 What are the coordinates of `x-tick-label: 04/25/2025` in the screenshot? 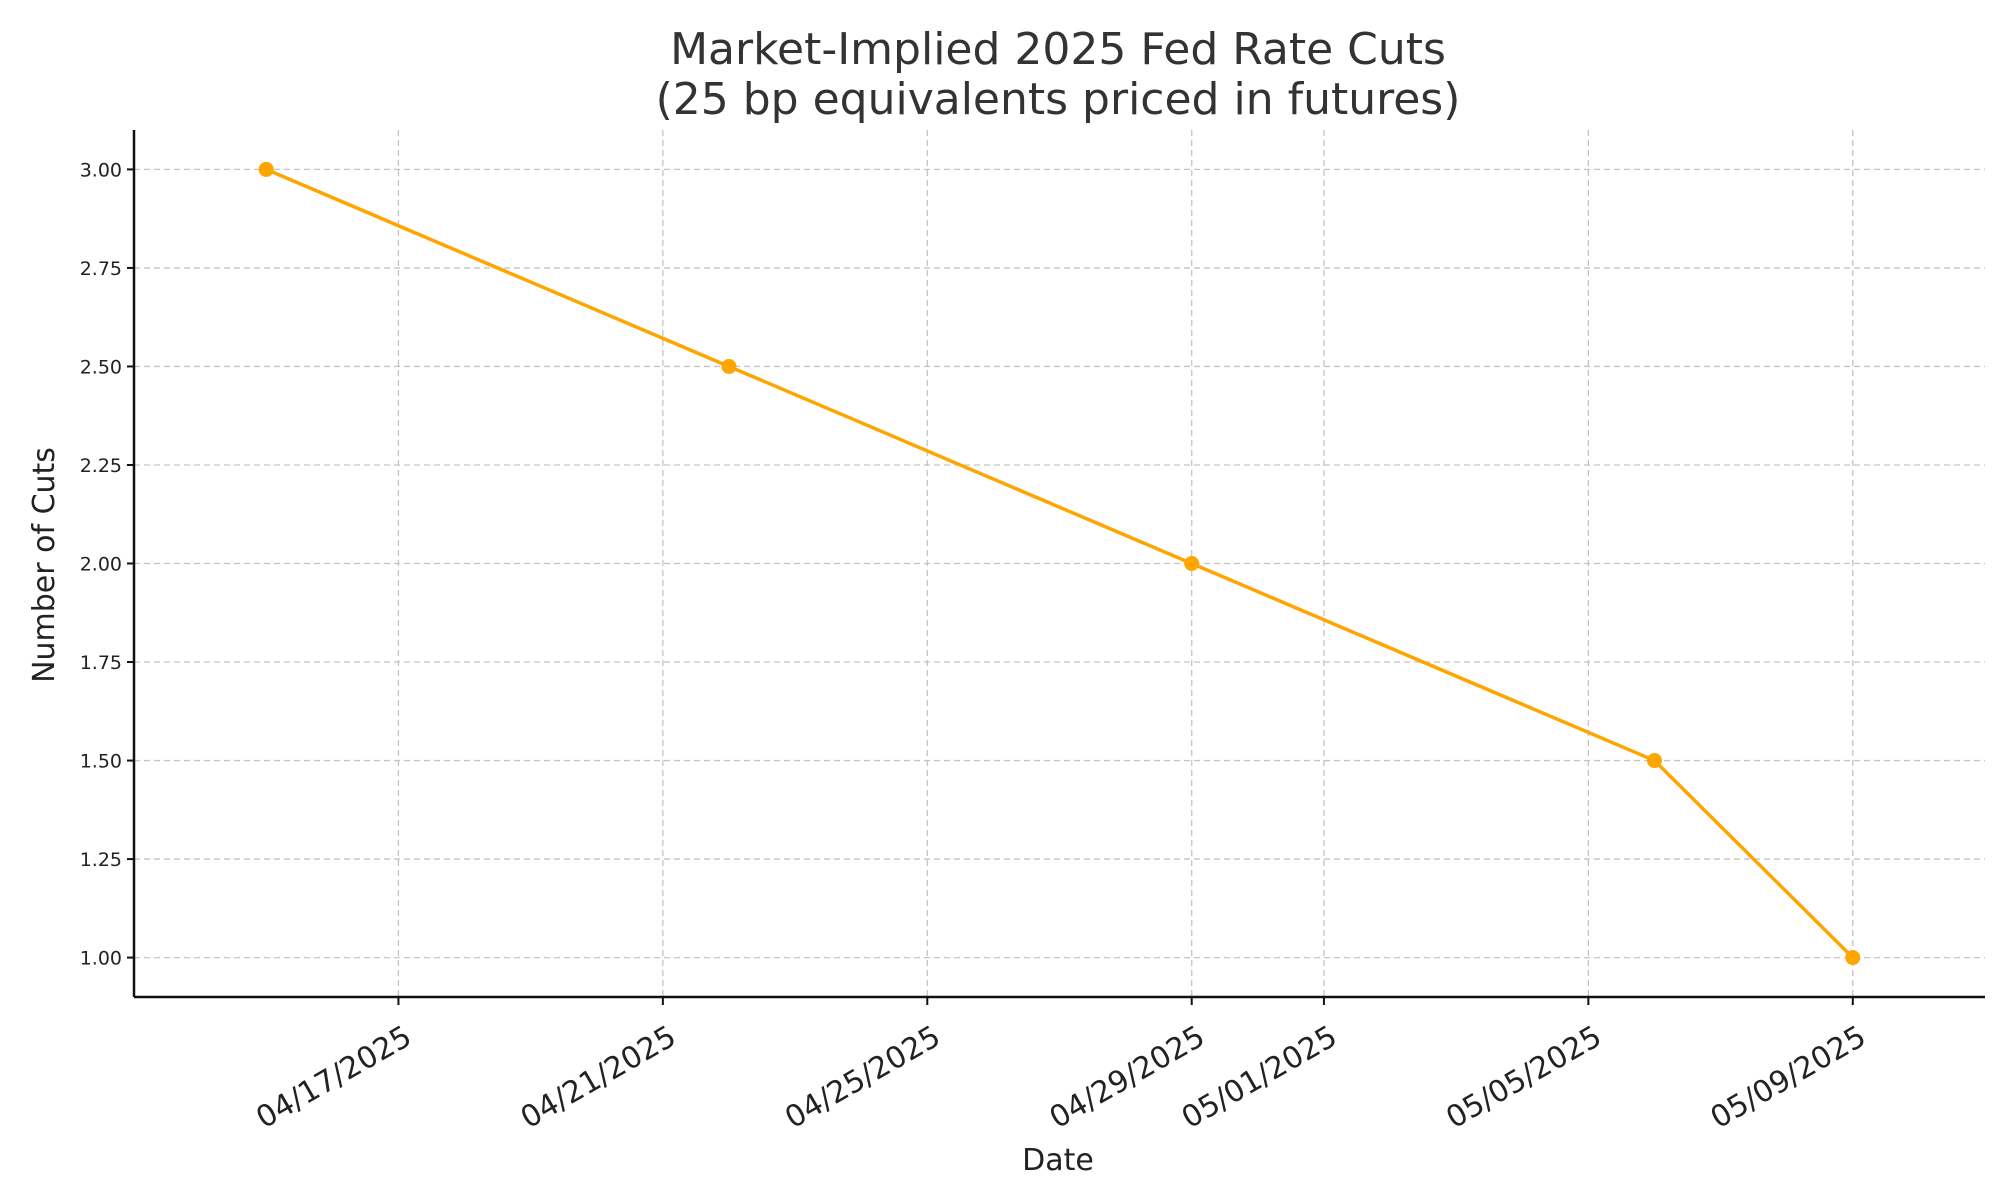 It's located at (862, 1077).